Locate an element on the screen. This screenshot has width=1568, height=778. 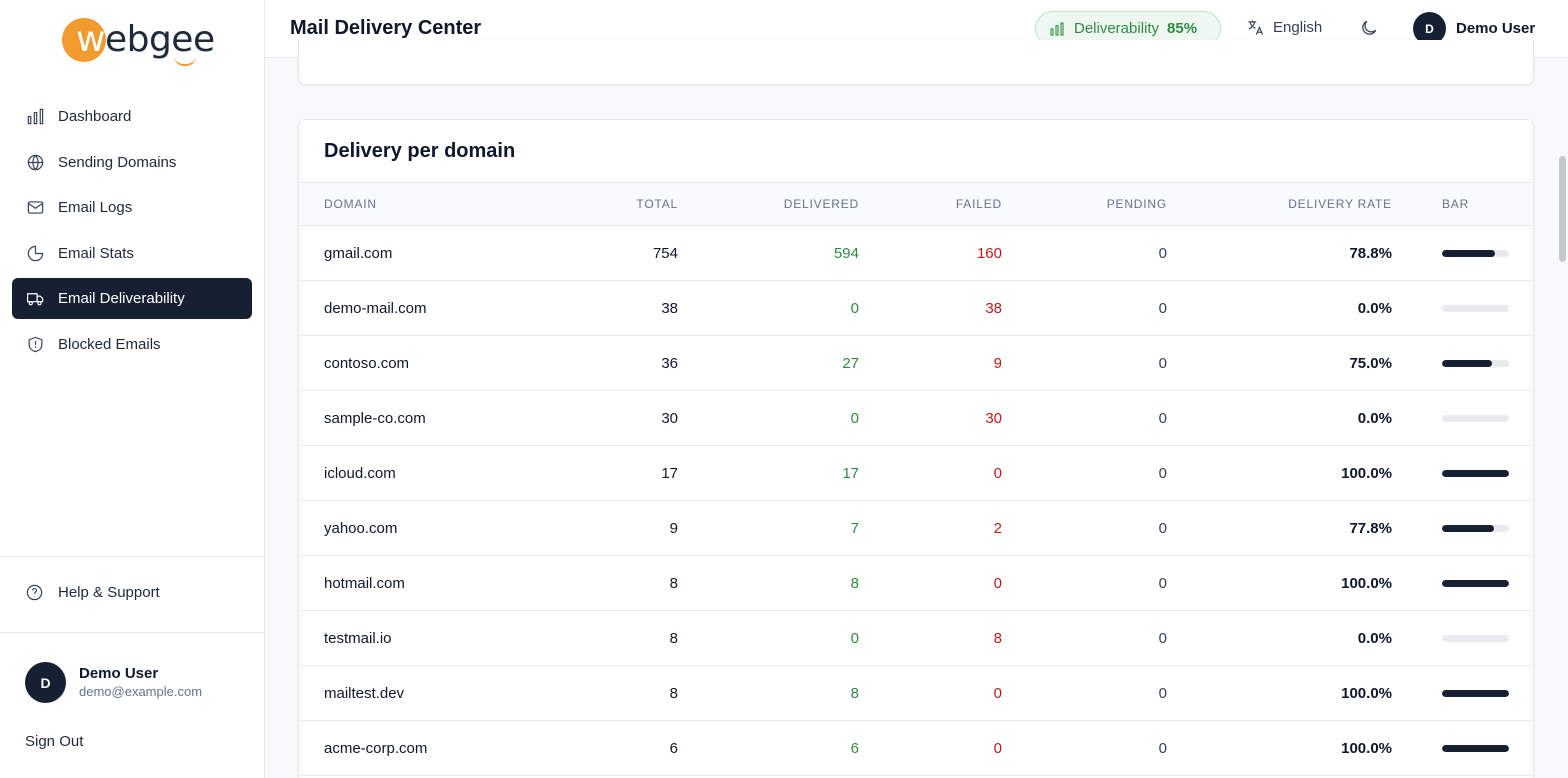
language-label: English is located at coordinates (1298, 27).